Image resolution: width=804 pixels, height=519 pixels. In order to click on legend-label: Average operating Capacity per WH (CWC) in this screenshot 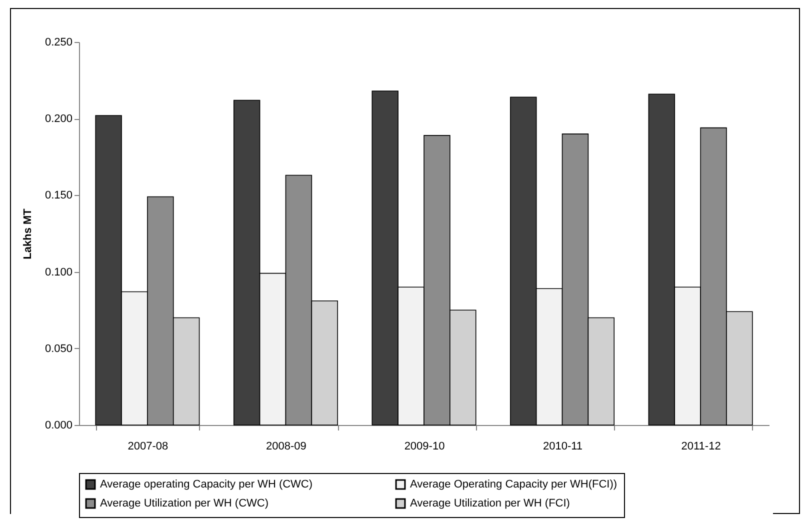, I will do `click(206, 484)`.